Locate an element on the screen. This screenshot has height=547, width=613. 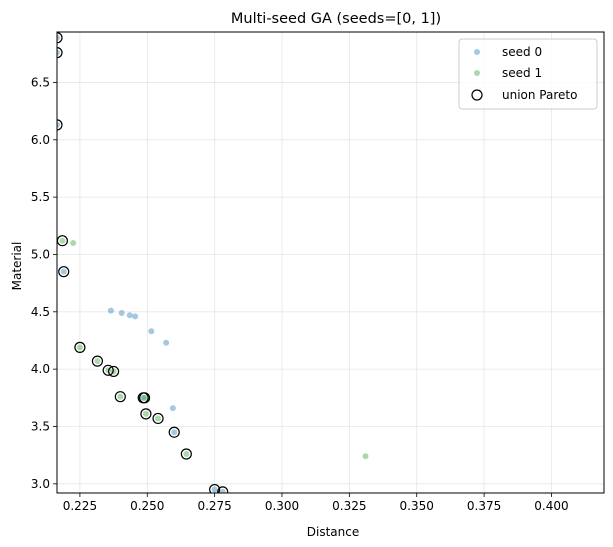
y-tick-label: 4.0 is located at coordinates (40, 369).